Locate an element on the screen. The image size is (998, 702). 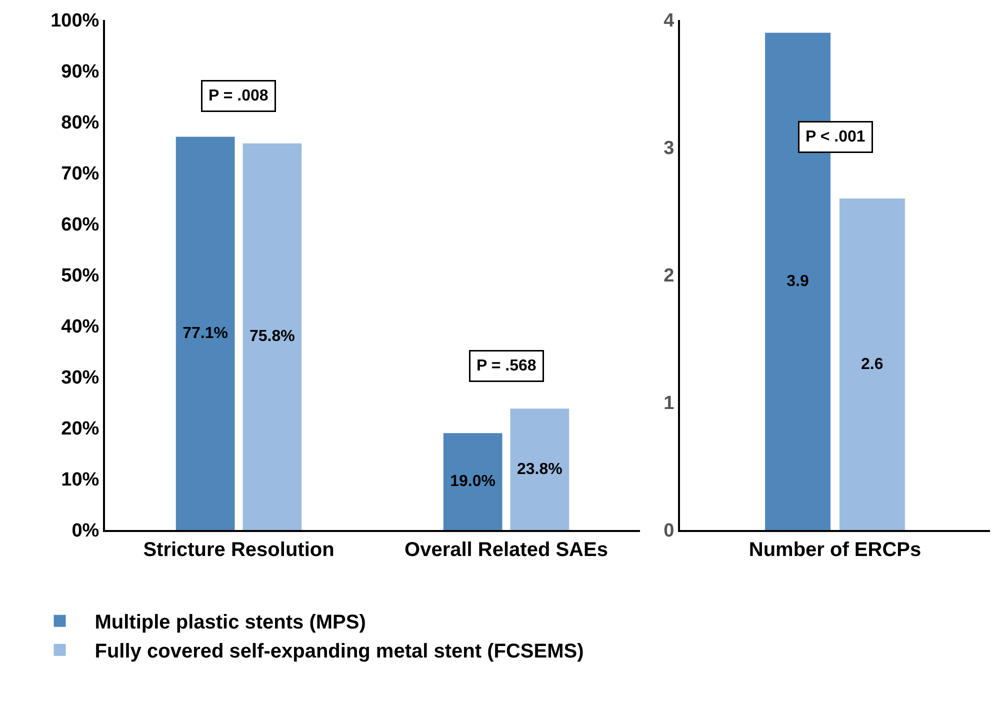
data-label: 75.8% is located at coordinates (272, 337).